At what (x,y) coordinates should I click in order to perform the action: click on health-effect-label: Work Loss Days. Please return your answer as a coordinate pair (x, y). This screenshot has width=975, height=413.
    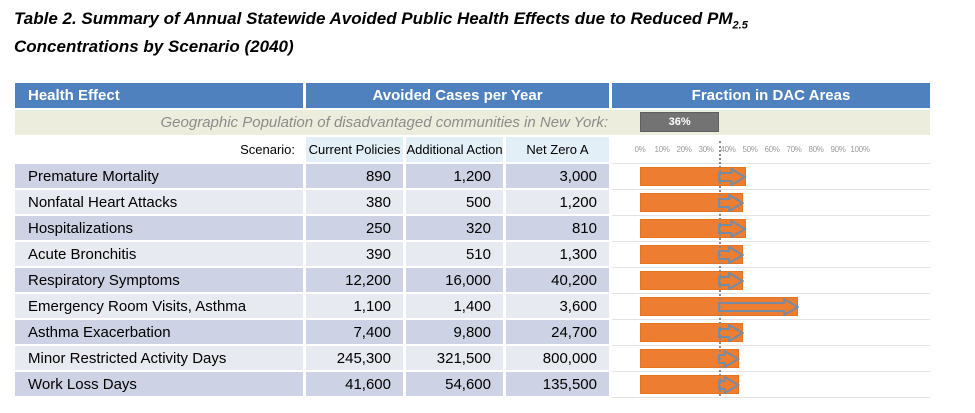
    Looking at the image, I should click on (159, 385).